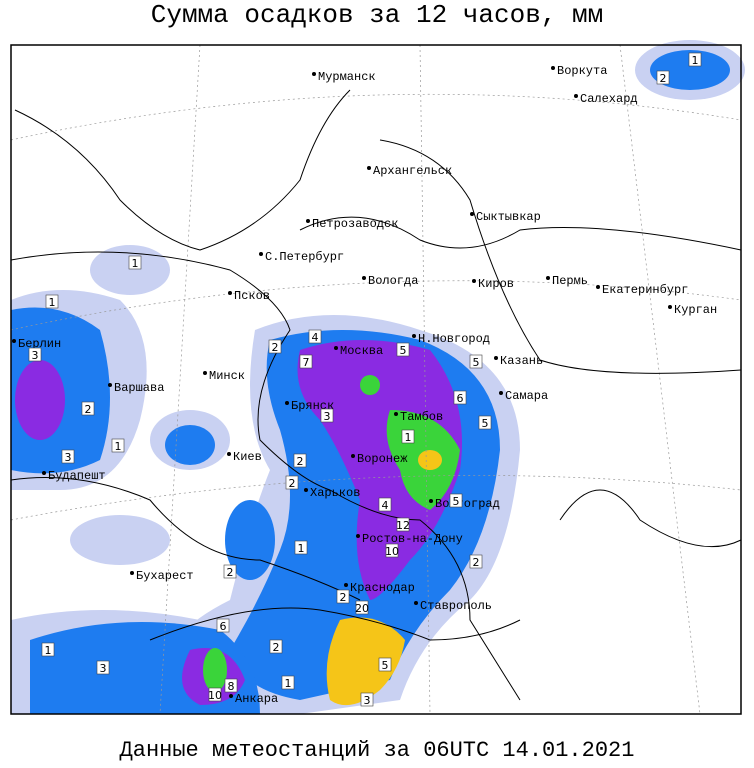 Image resolution: width=754 pixels, height=768 pixels. What do you see at coordinates (39, 344) in the screenshot?
I see `city-label: Берлин` at bounding box center [39, 344].